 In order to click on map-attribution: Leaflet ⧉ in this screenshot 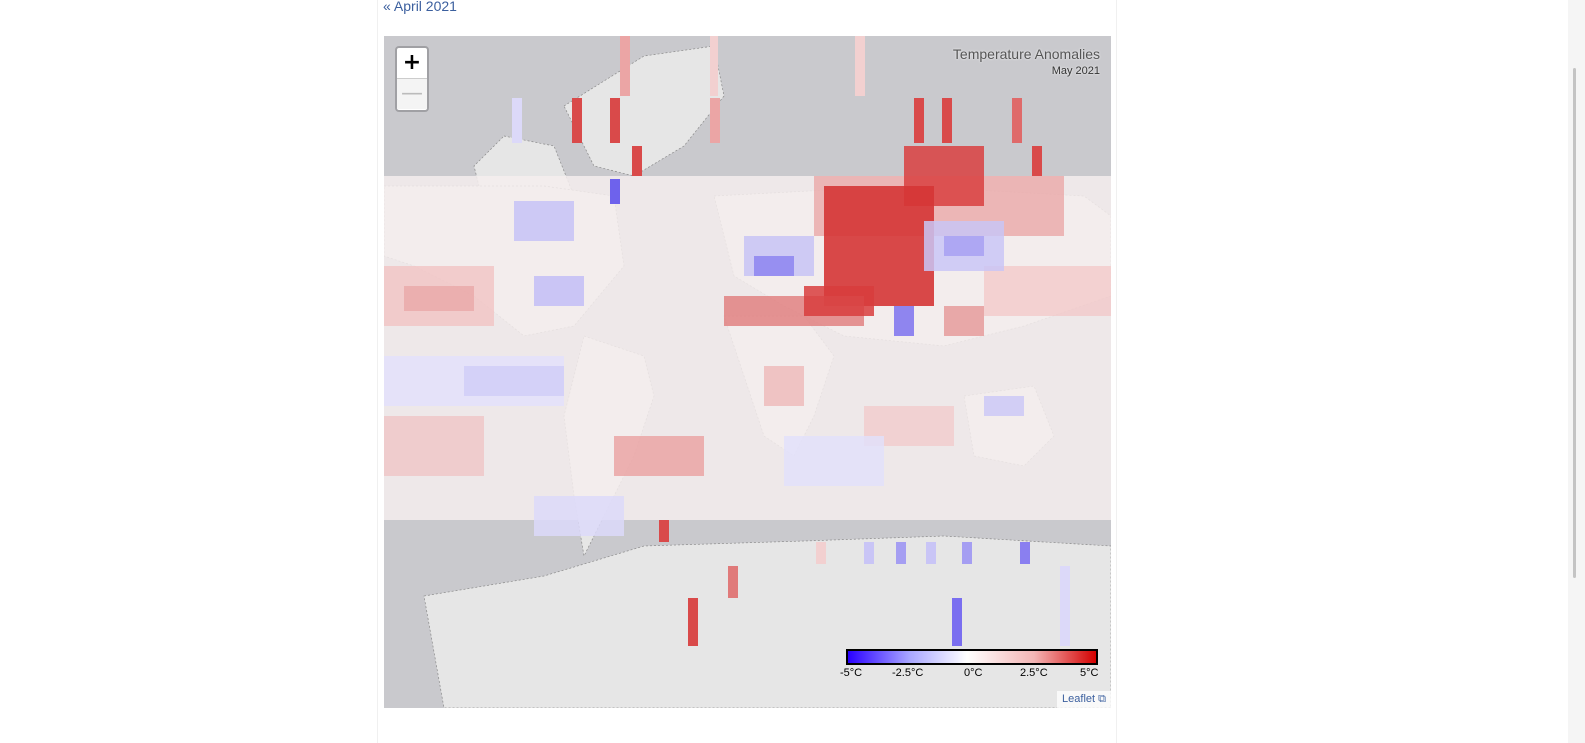, I will do `click(1084, 699)`.